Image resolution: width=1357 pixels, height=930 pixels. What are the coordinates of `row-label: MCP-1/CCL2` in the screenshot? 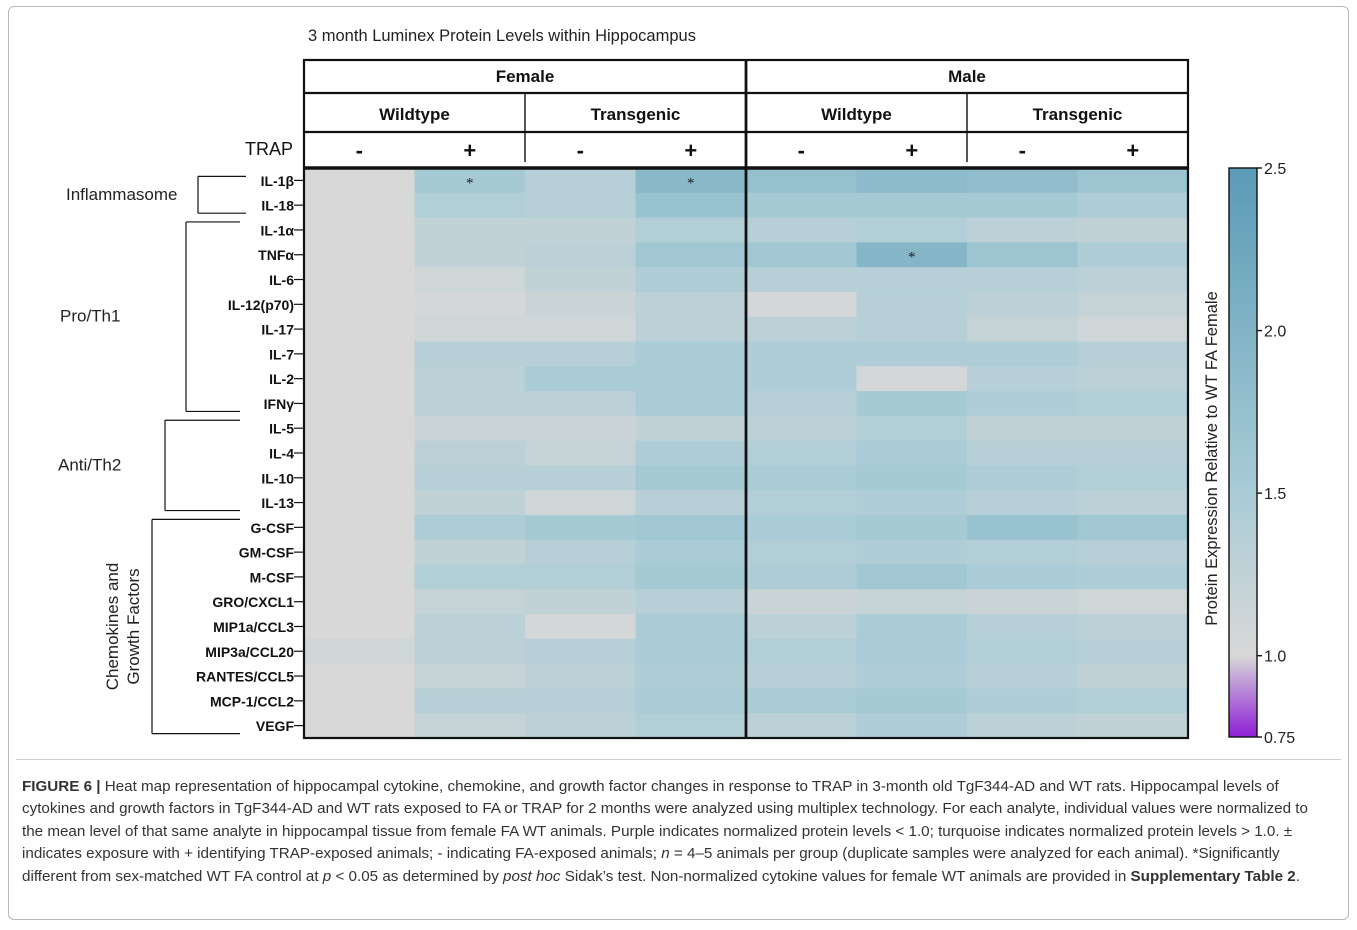 It's located at (252, 701).